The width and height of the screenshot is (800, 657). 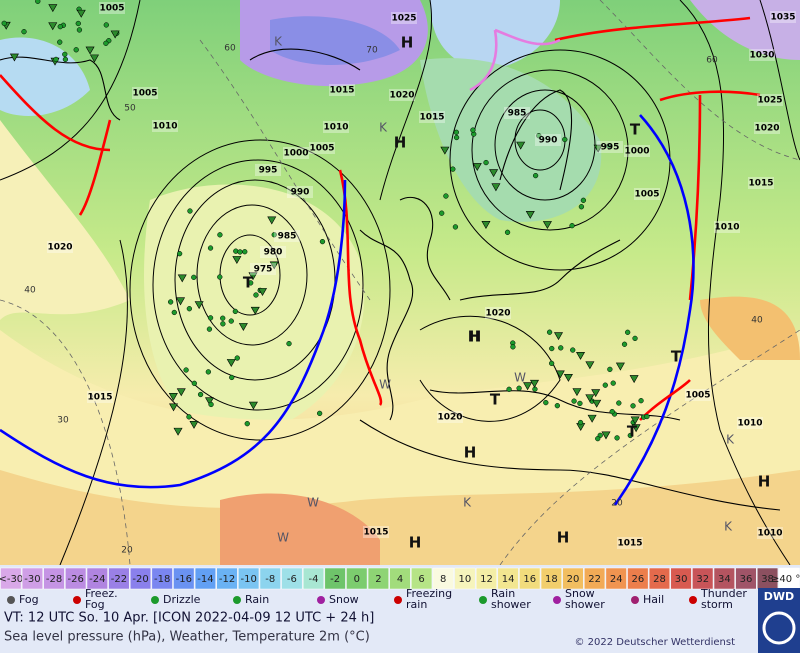 I want to click on pressure-label: 985, so click(x=517, y=114).